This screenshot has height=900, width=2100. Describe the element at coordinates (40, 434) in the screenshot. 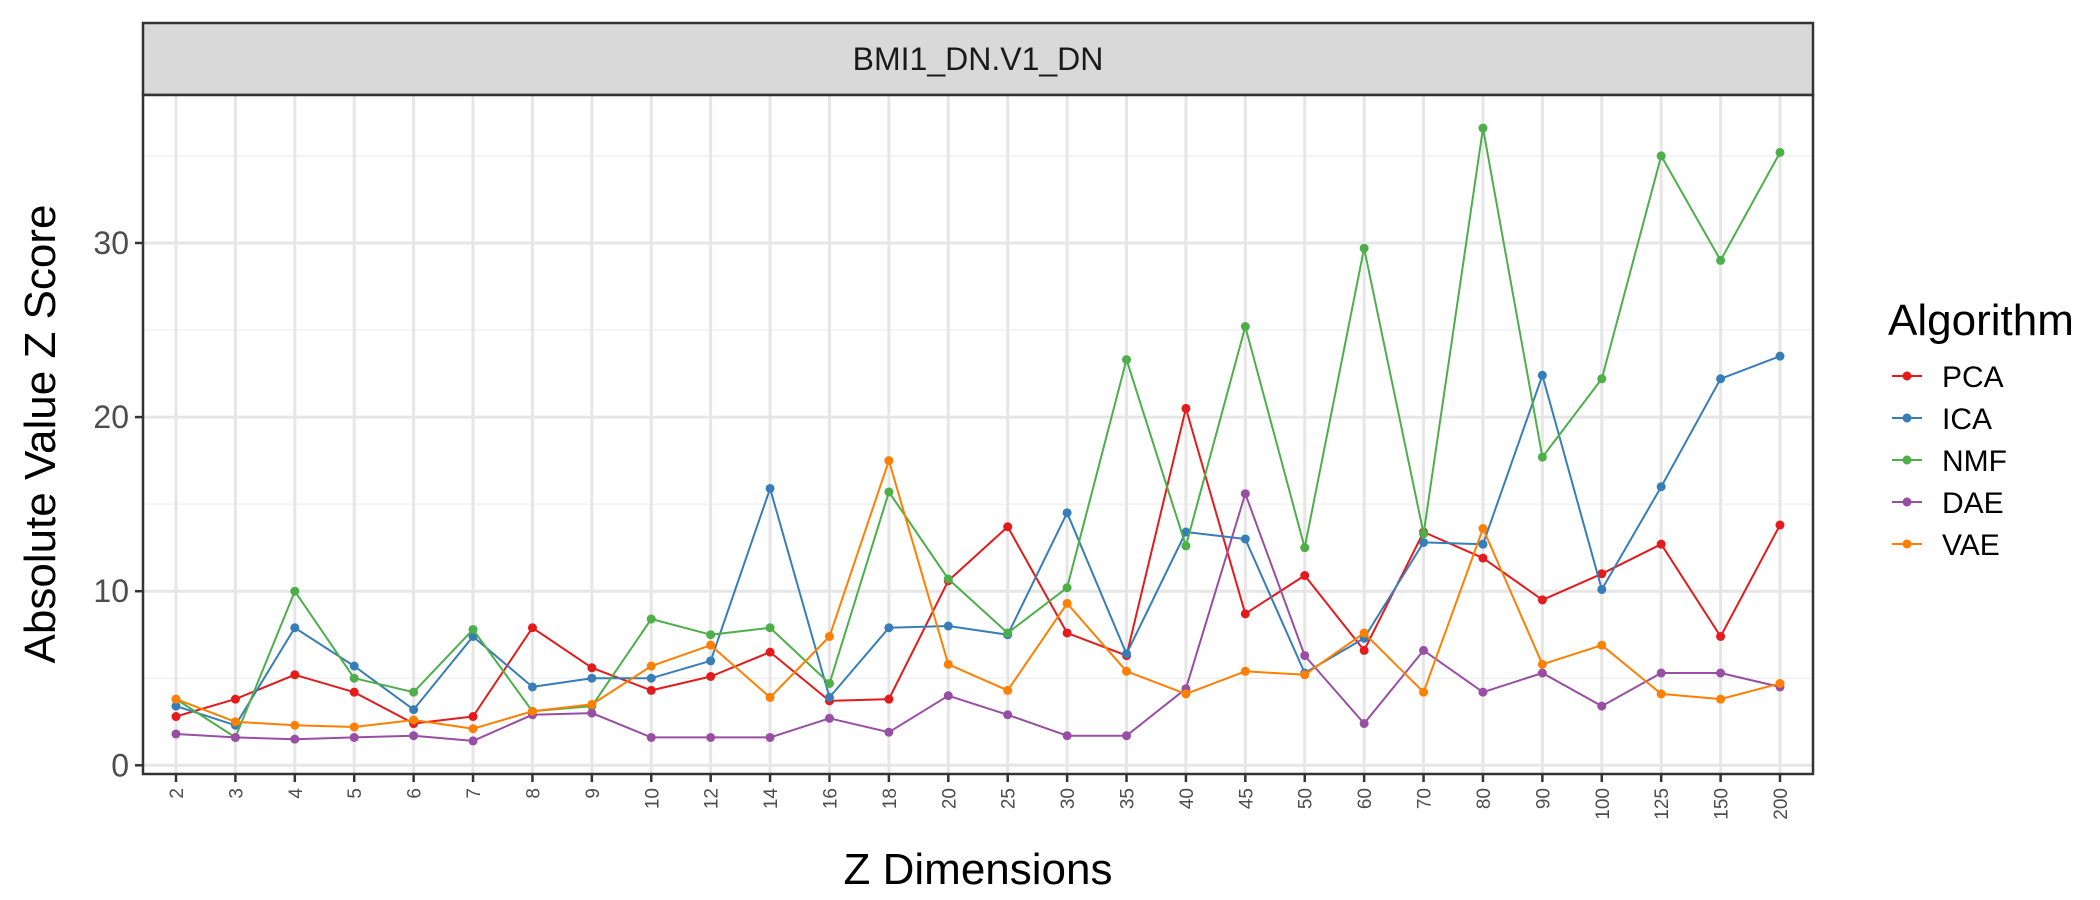

I see `y-axis-title: Absolute Value Z Score` at that location.